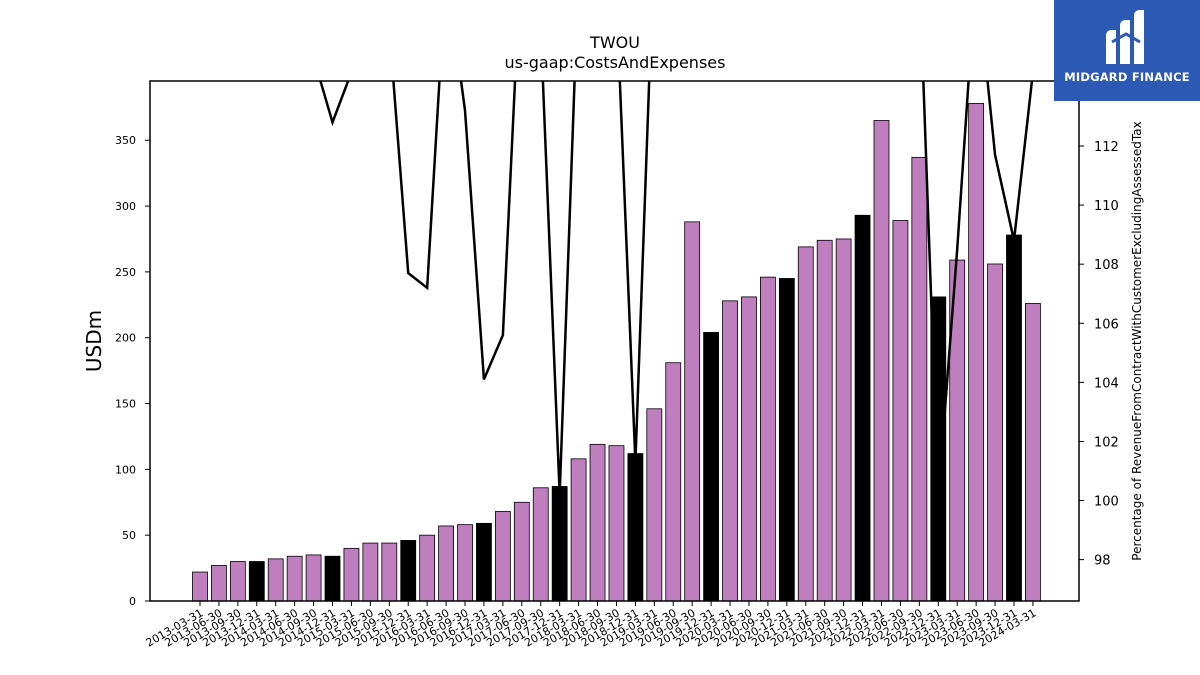 This screenshot has width=1200, height=675. What do you see at coordinates (1099, 354) in the screenshot?
I see `y2-axis-ticks: 98 100 102 104 106 108 110 112` at bounding box center [1099, 354].